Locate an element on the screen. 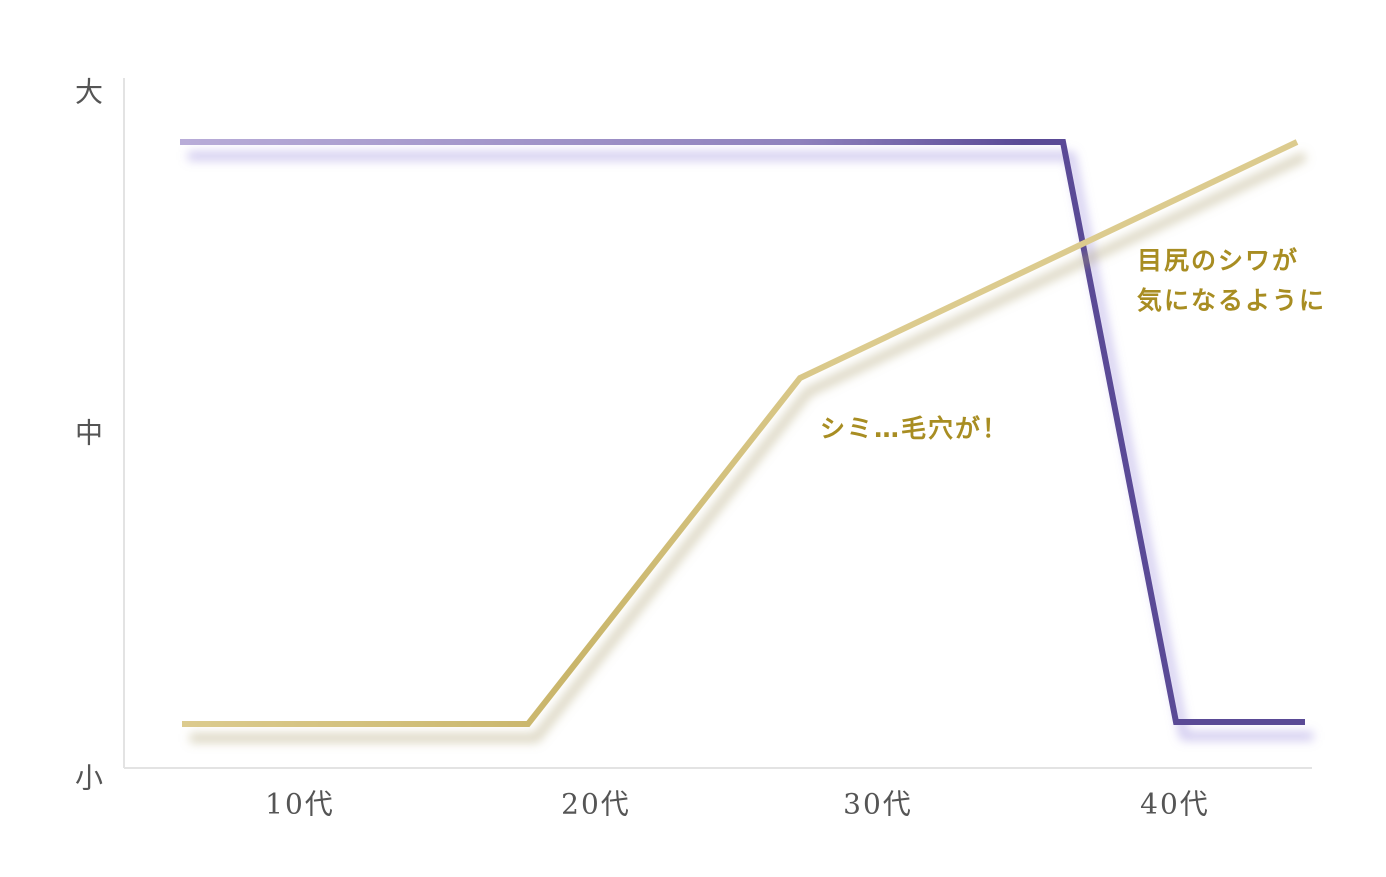  y-tick-label: 大 is located at coordinates (90, 92).